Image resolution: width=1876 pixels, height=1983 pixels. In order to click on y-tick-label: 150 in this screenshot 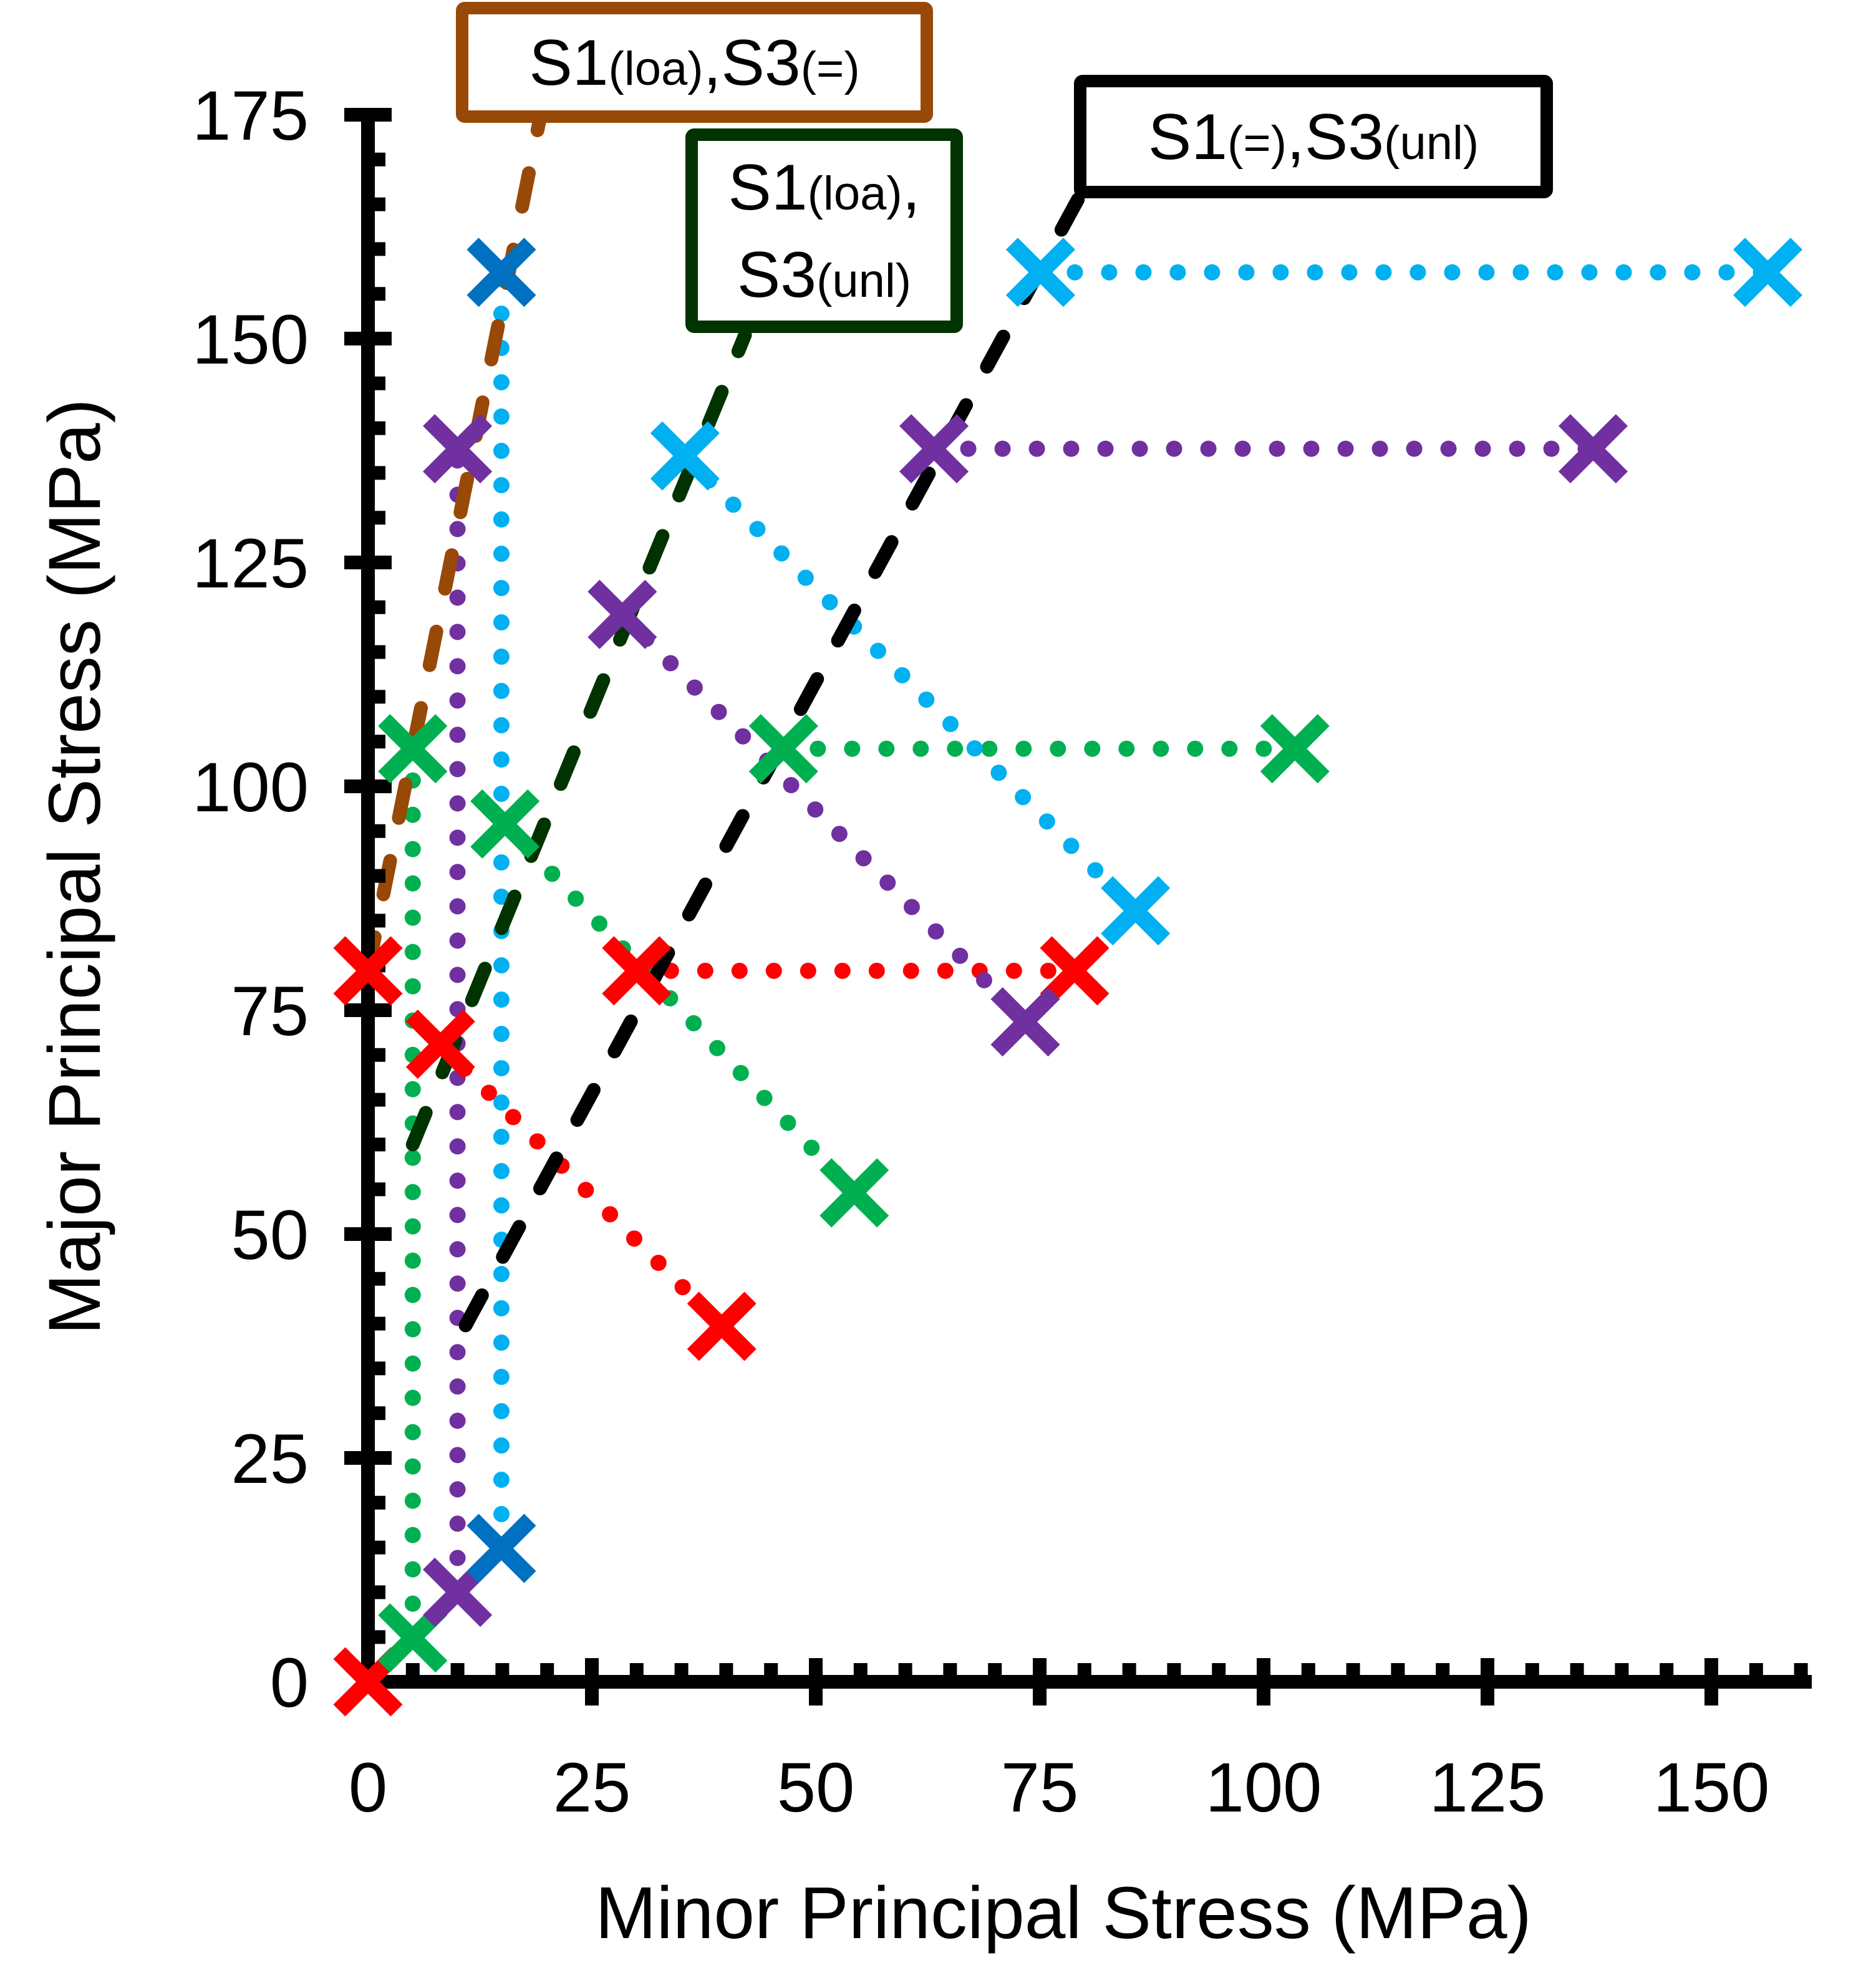, I will do `click(250, 340)`.